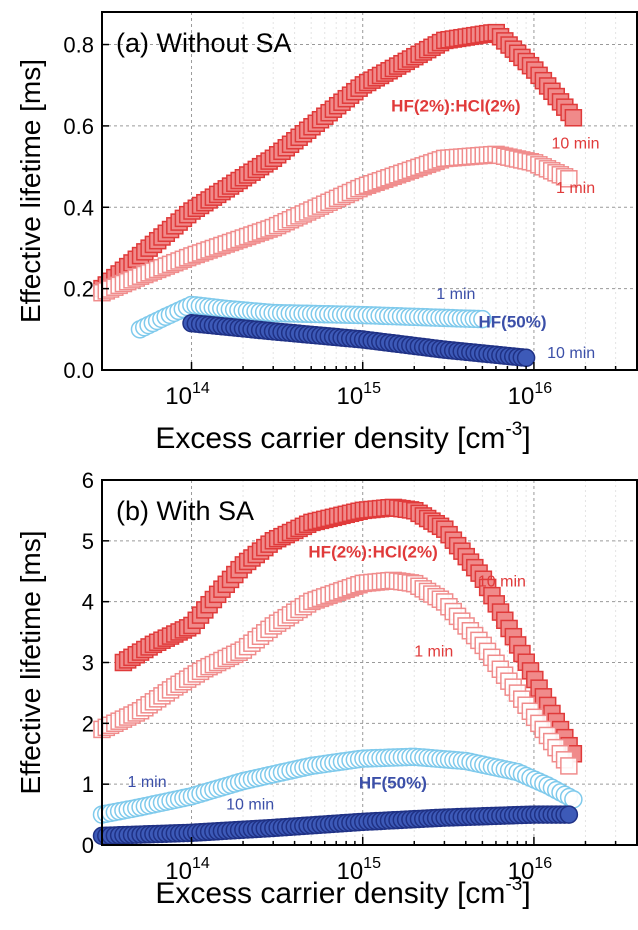  Describe the element at coordinates (78, 45) in the screenshot. I see `y-tick-label: 0.8` at that location.